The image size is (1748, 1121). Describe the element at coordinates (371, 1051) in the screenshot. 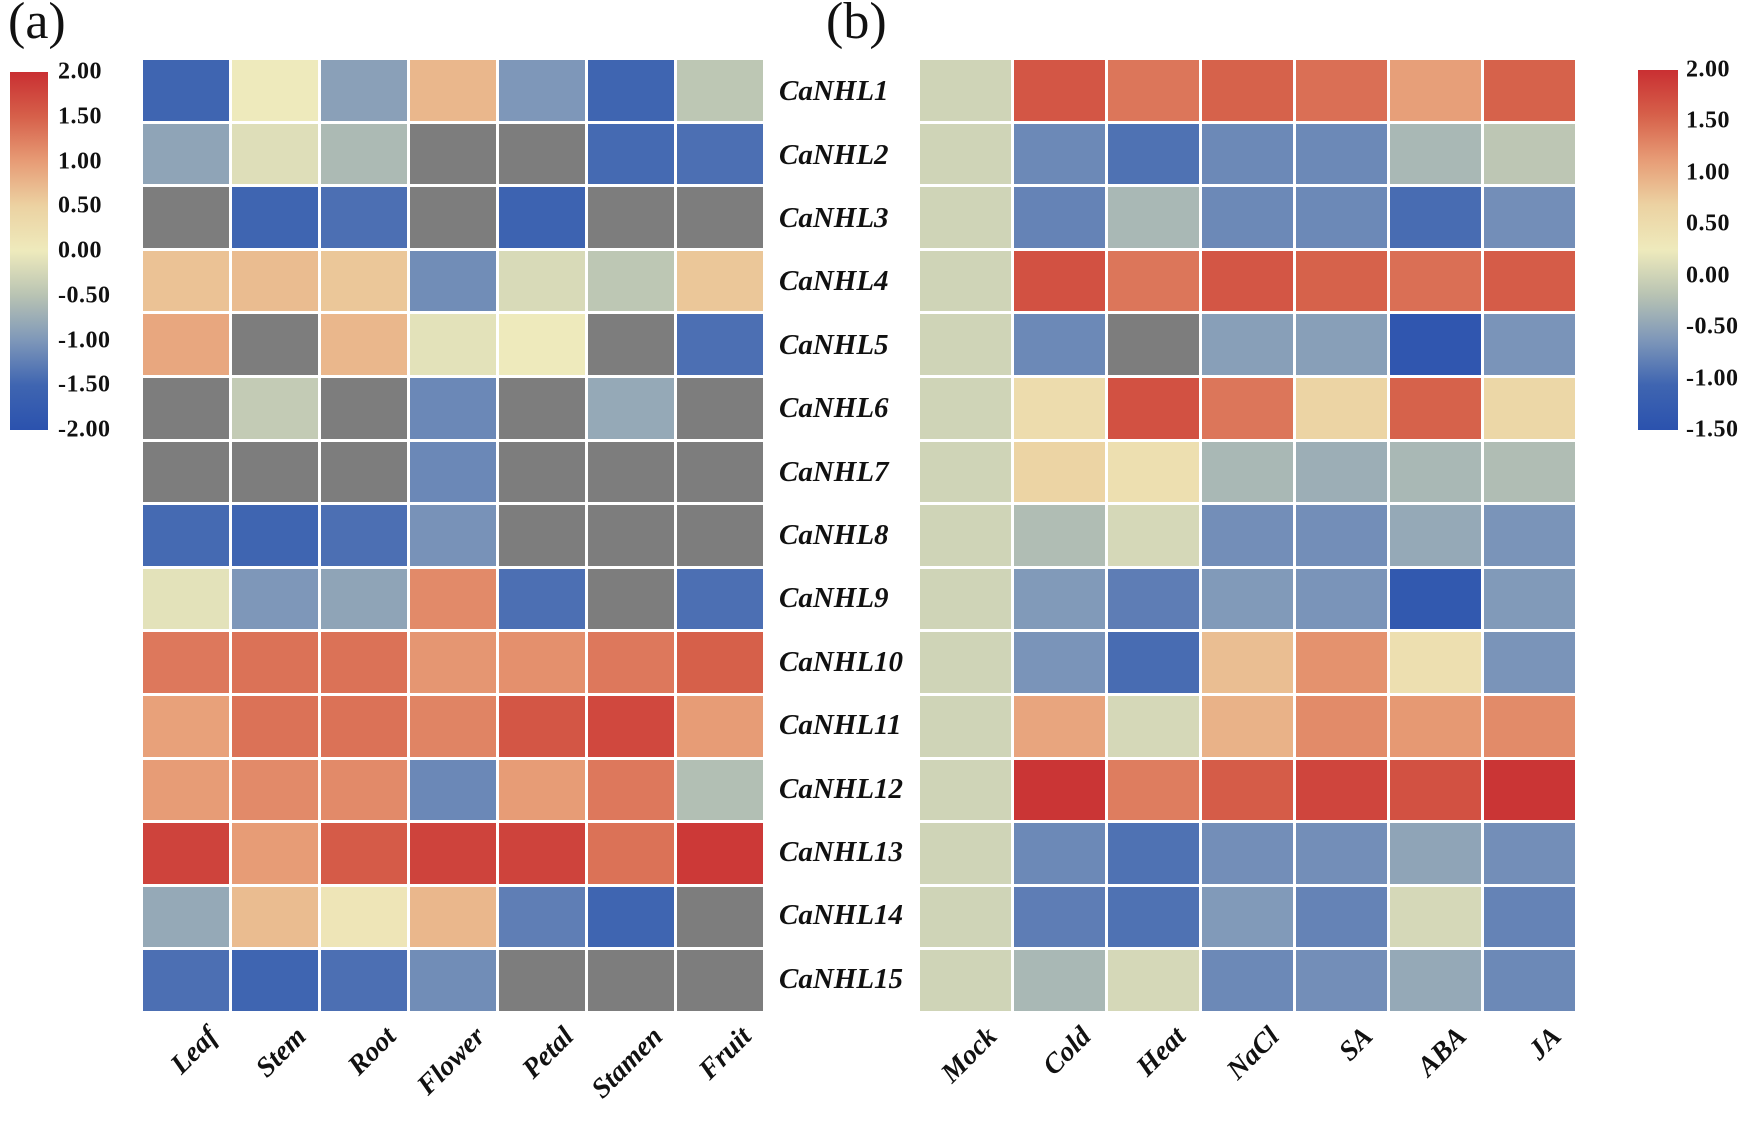

I see `column-label: Root` at that location.